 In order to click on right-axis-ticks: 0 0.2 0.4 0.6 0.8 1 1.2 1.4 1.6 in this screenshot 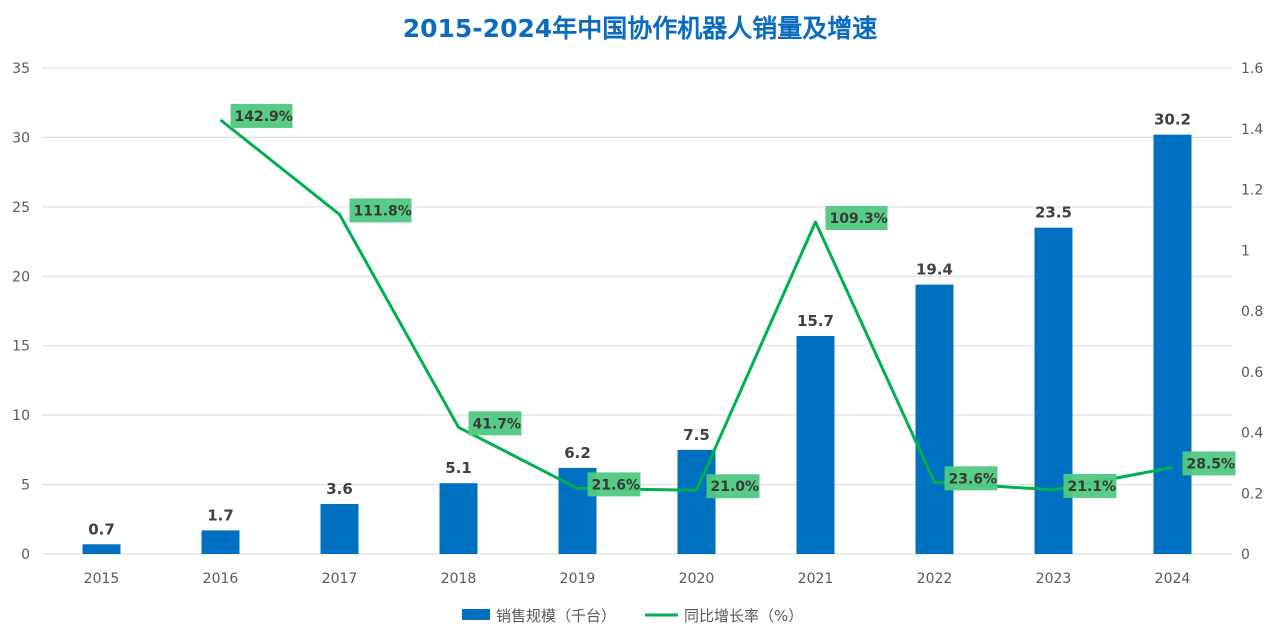, I will do `click(1252, 312)`.